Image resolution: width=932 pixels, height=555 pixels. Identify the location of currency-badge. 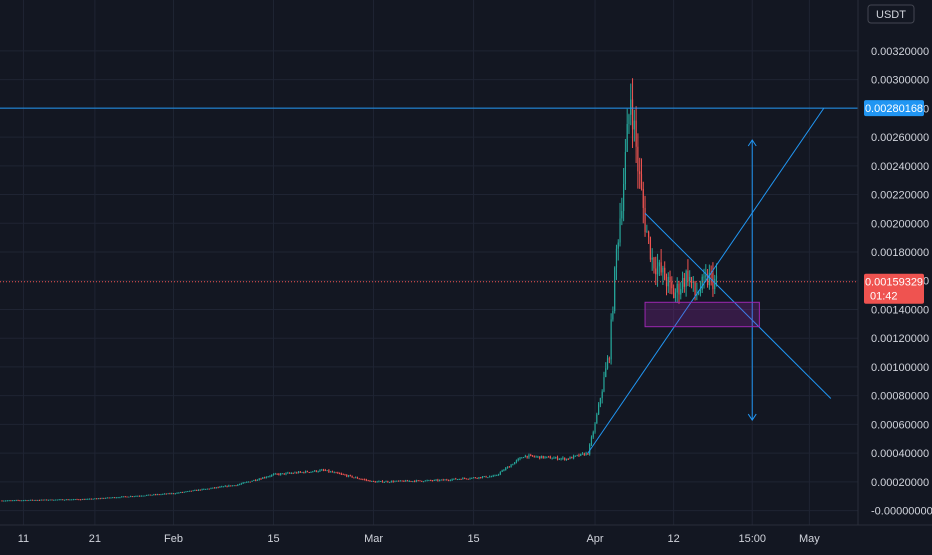
(891, 14).